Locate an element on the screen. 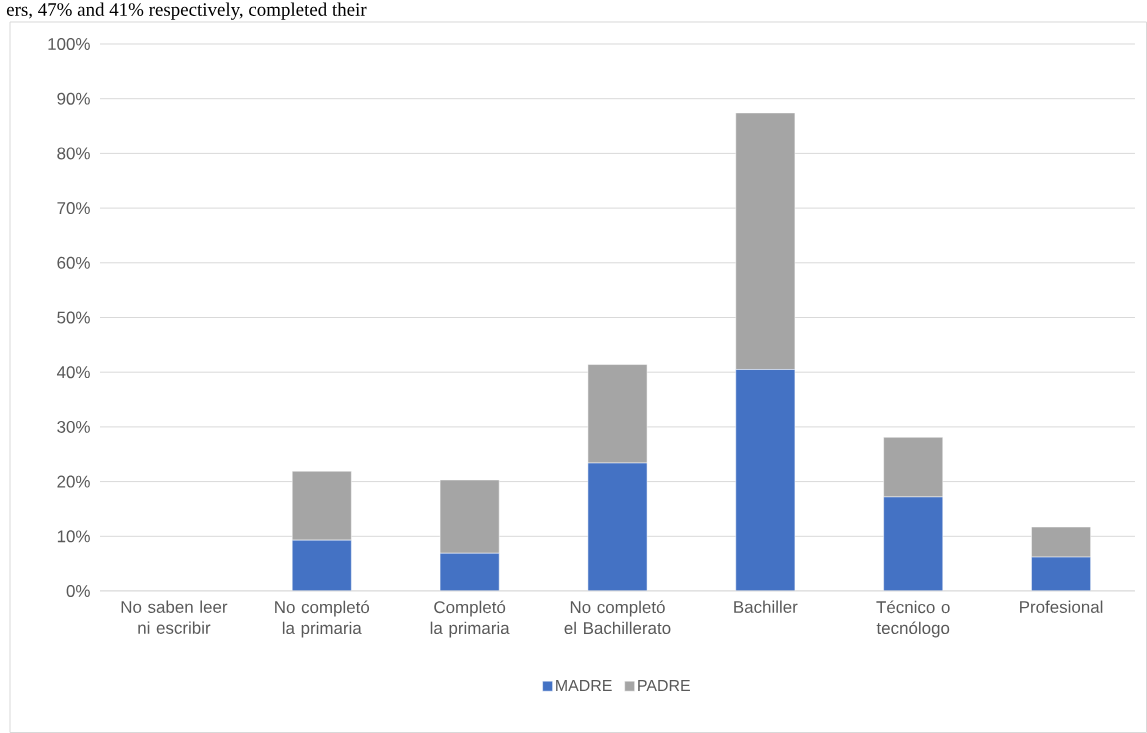 This screenshot has width=1147, height=733. text: ers, 47% and 41% respectively, completed their is located at coordinates (186, 11).